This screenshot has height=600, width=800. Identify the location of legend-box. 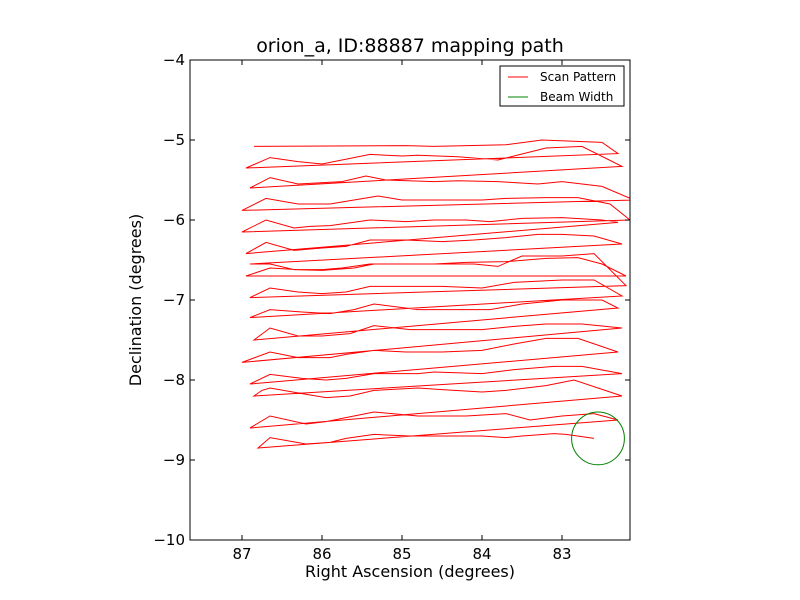
(562, 86).